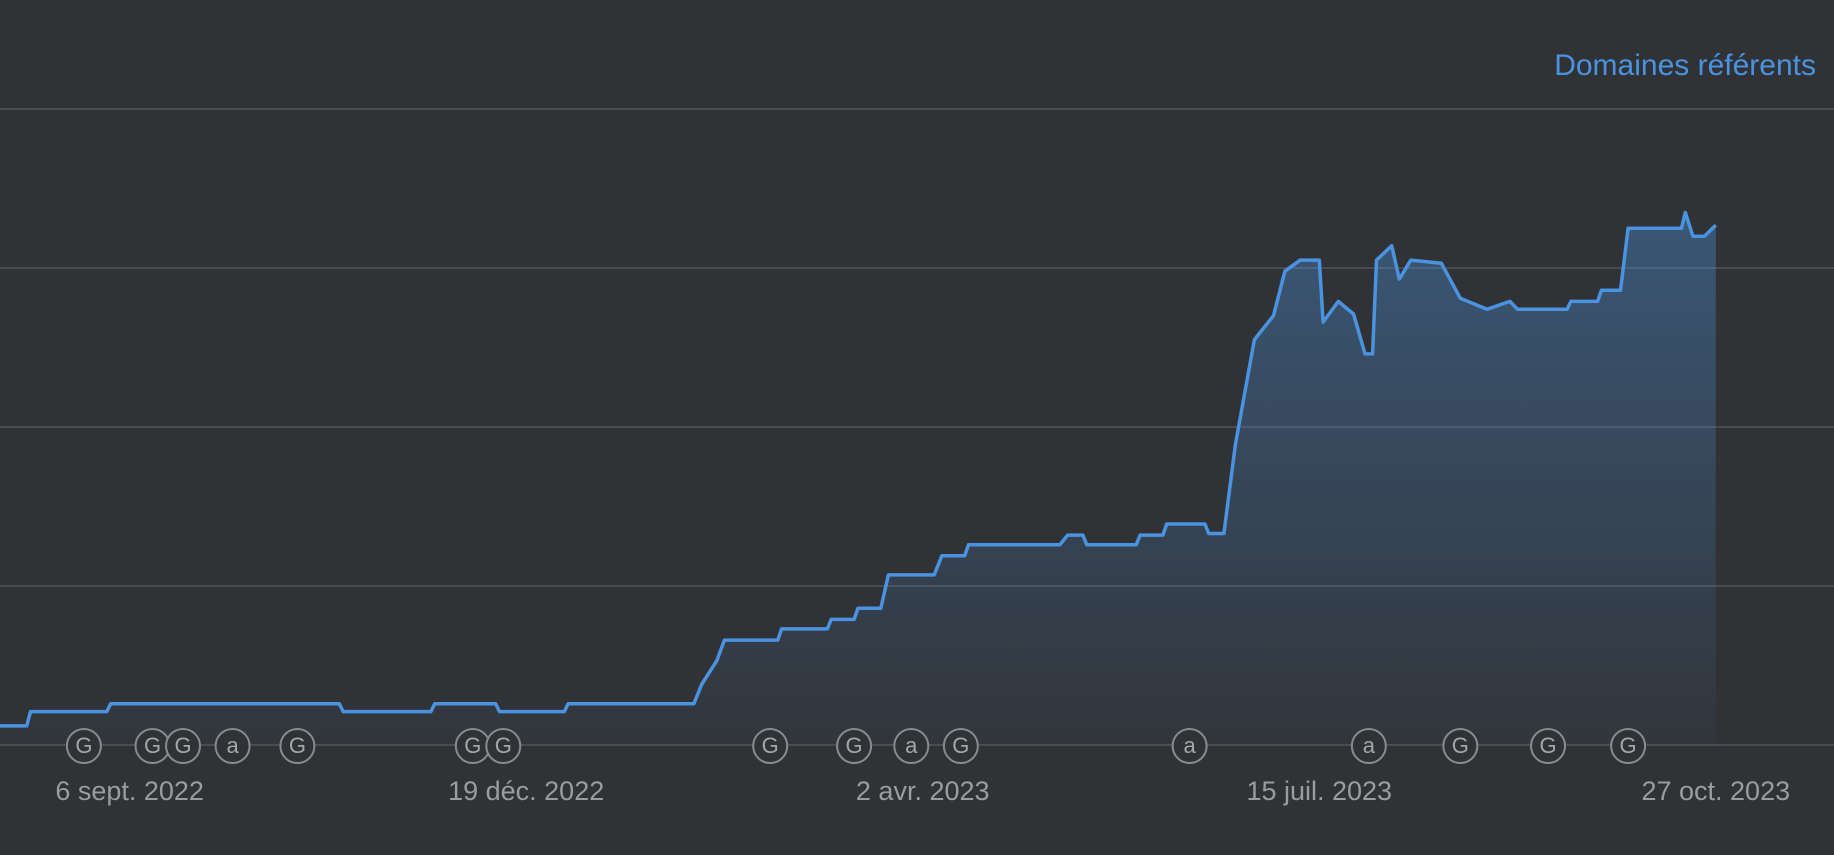 The height and width of the screenshot is (855, 1834). What do you see at coordinates (923, 791) in the screenshot?
I see `x-tick-label: 2 avr. 2023` at bounding box center [923, 791].